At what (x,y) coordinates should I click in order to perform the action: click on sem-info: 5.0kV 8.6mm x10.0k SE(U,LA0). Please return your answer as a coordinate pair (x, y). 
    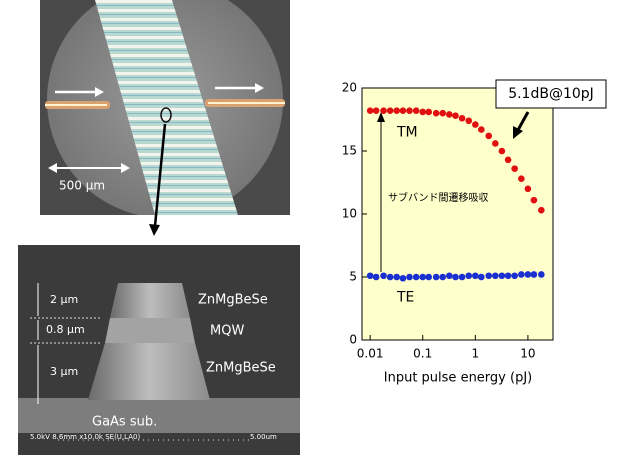
    Looking at the image, I should click on (85, 437).